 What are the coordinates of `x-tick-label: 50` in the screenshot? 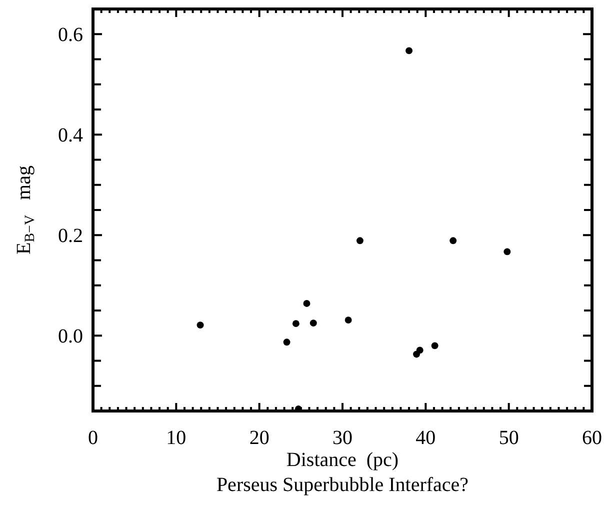 It's located at (508, 438).